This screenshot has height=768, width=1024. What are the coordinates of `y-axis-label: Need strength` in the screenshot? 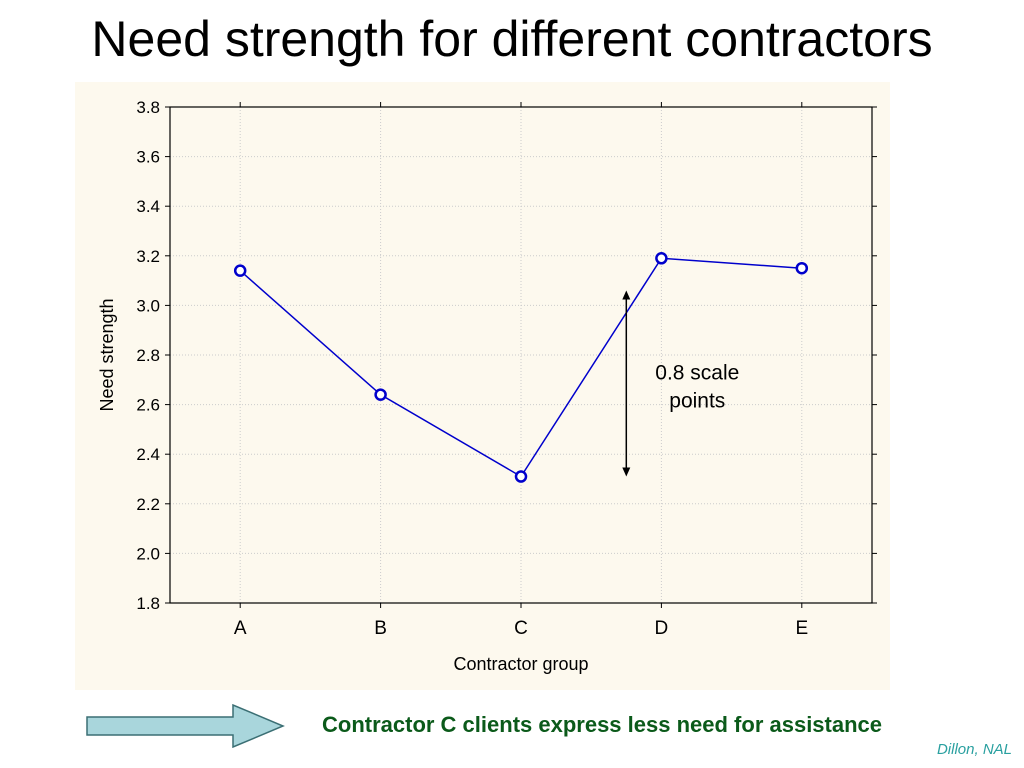 It's located at (107, 354).